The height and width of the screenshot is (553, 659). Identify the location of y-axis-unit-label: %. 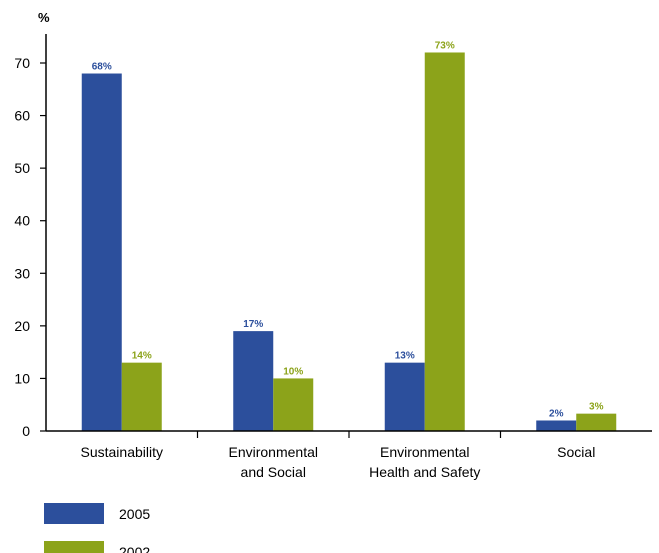
(44, 17).